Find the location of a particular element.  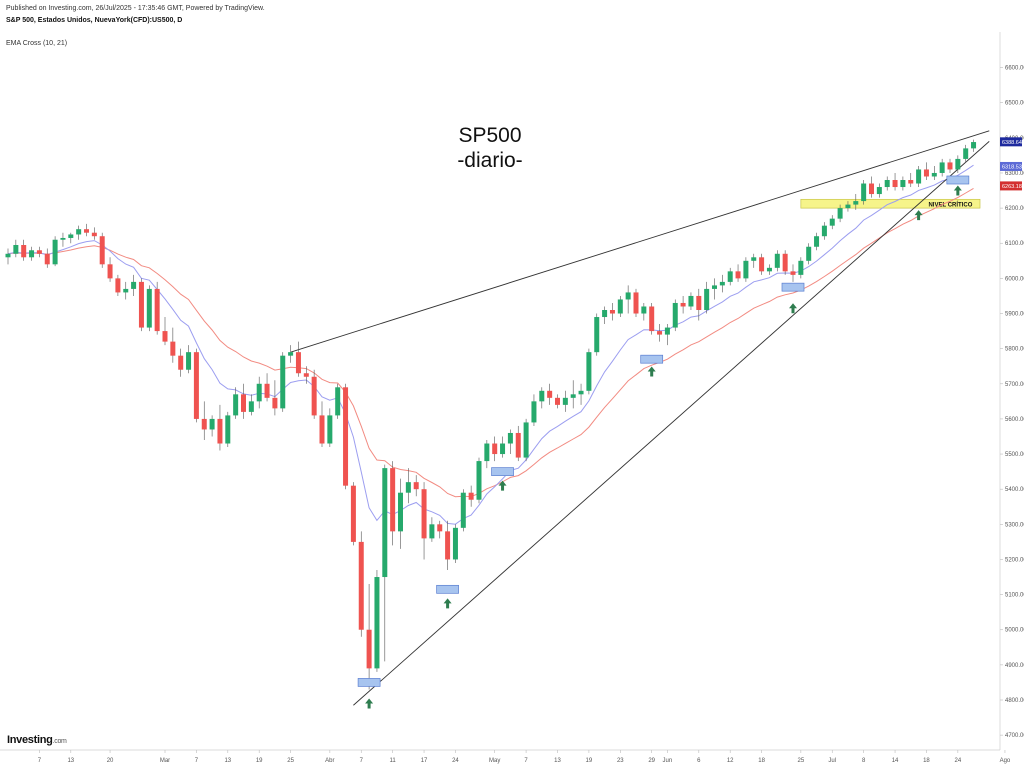

chart-subtitle: -diario- is located at coordinates (489, 160).